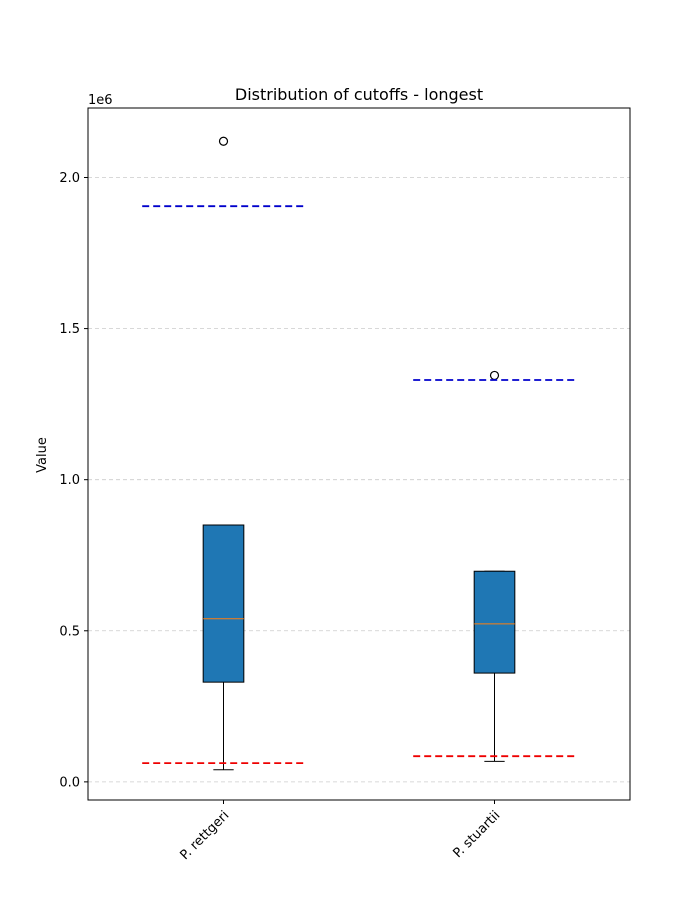  Describe the element at coordinates (476, 834) in the screenshot. I see `x-tick-label: P. stuartii` at that location.